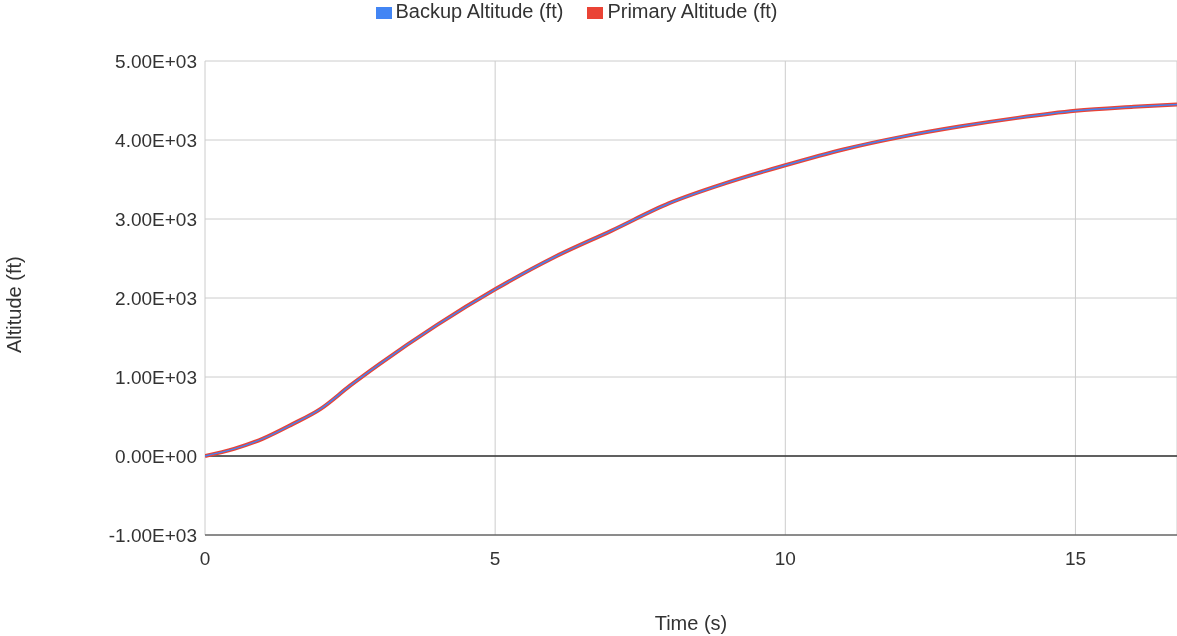  What do you see at coordinates (1075, 558) in the screenshot?
I see `x-tick-label: 15` at bounding box center [1075, 558].